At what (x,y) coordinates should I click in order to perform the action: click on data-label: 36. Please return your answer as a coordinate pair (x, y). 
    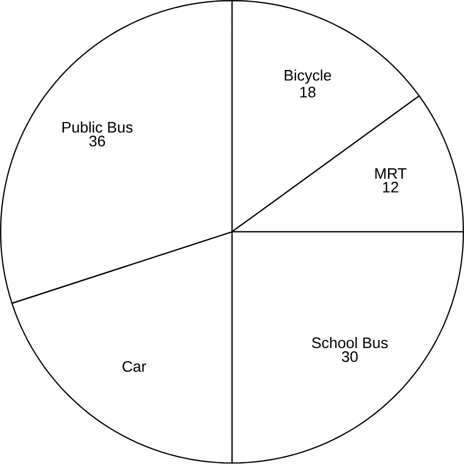
    Looking at the image, I should click on (97, 141).